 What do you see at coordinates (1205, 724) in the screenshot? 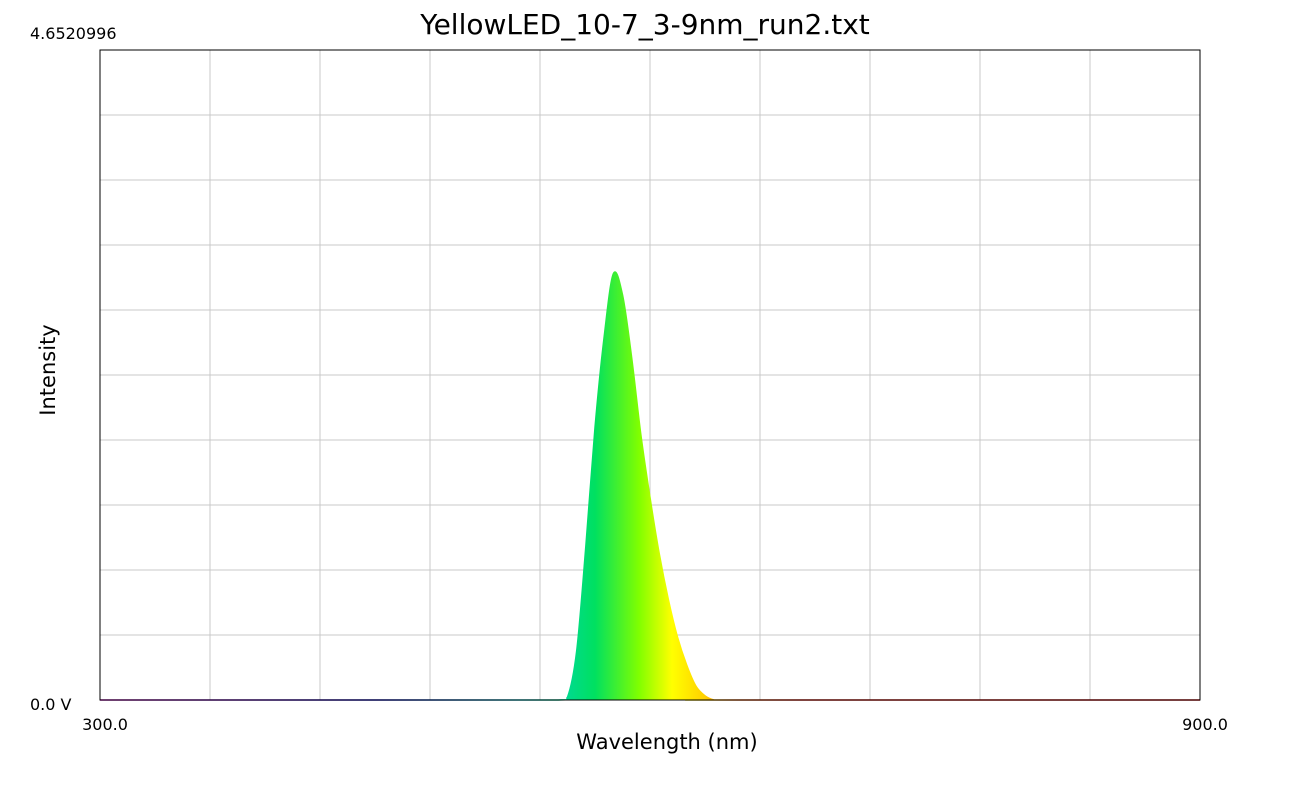
I see `x-max-tick-label: 900.0` at bounding box center [1205, 724].